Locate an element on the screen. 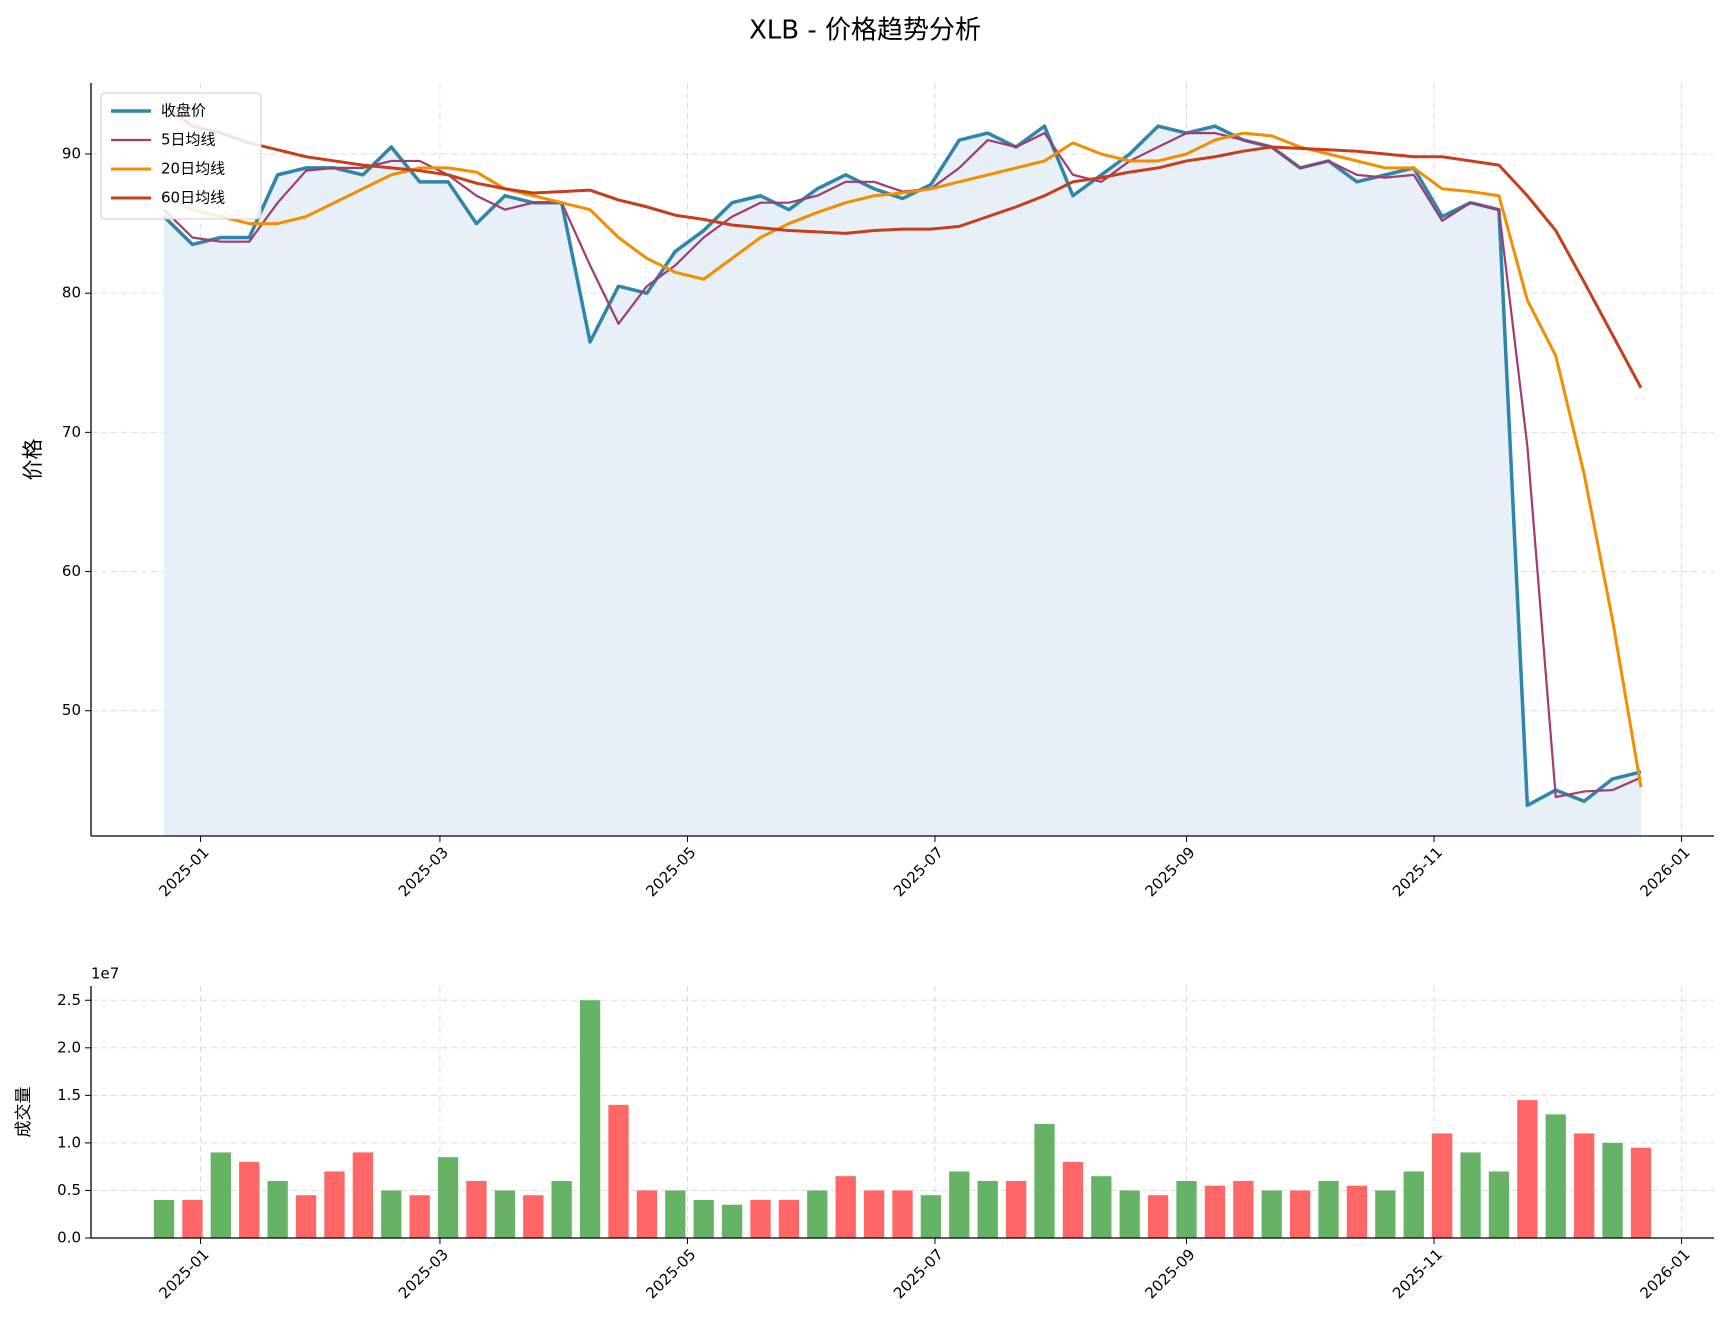 The height and width of the screenshot is (1332, 1731). legend-label: 5日均线 is located at coordinates (188, 140).